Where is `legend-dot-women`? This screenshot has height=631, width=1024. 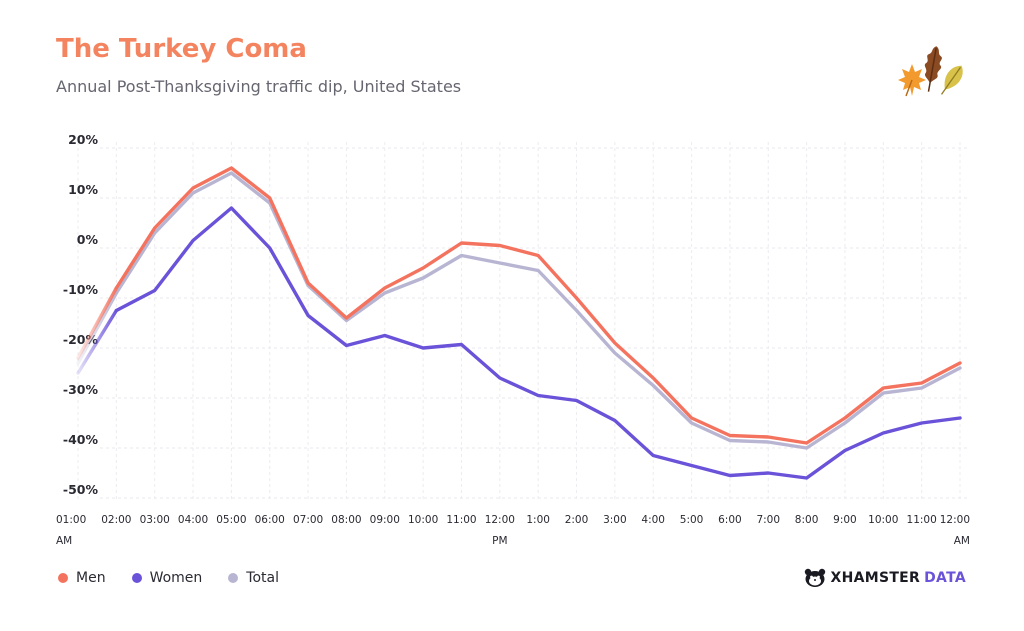 legend-dot-women is located at coordinates (136, 578).